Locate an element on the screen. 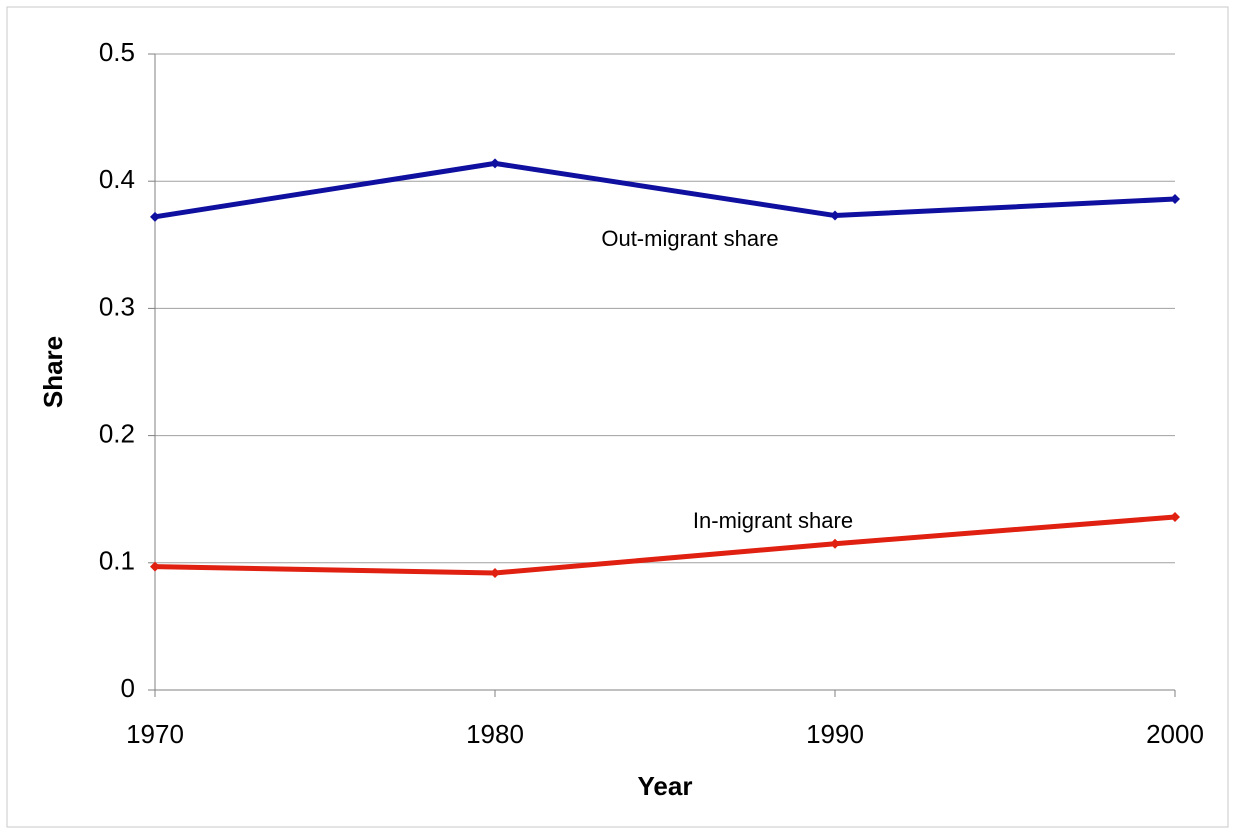 The image size is (1235, 834). y-tick-label: 0.1 is located at coordinates (117, 561).